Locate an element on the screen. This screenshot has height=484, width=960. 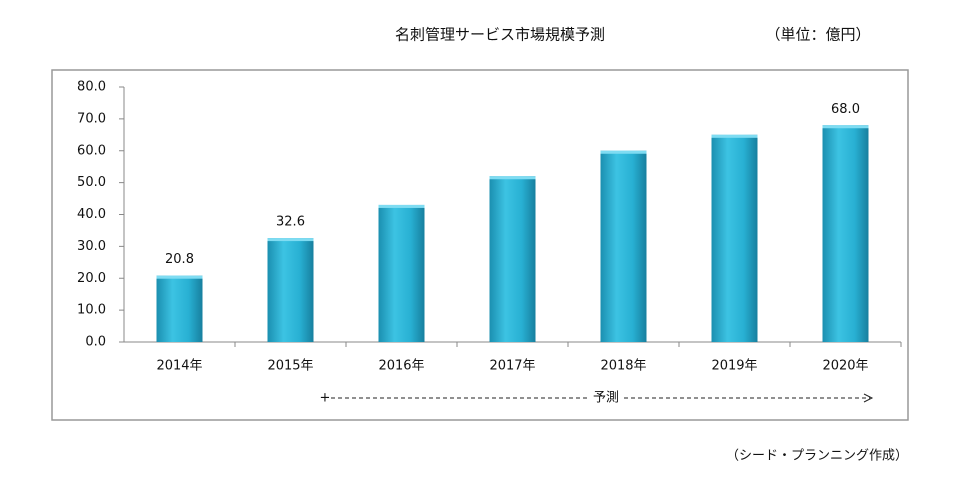
y-tick-label: 80.0 is located at coordinates (91, 87).